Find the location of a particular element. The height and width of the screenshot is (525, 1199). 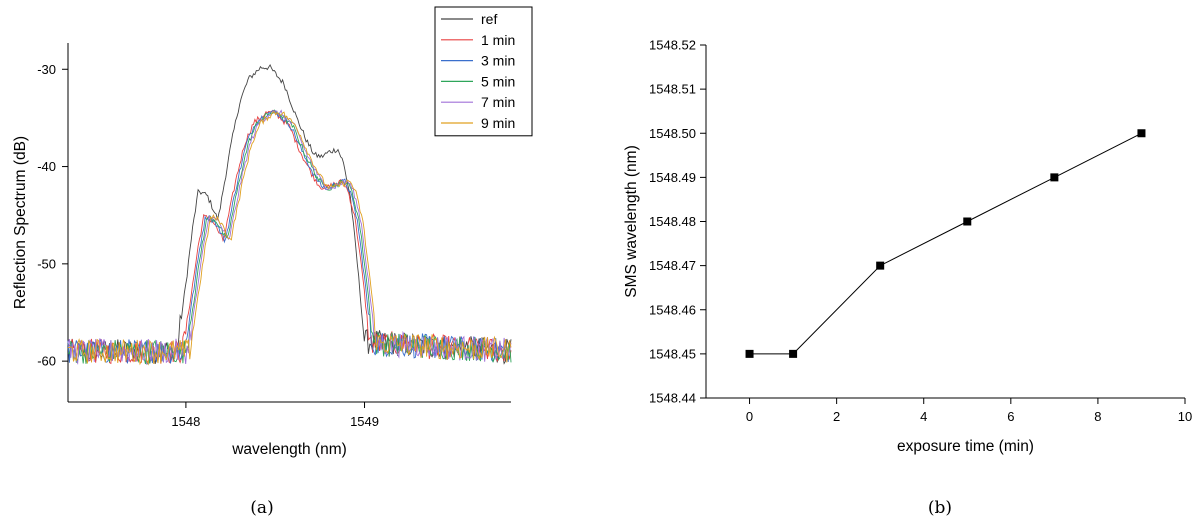

chart-a-y-tick-label: -40 is located at coordinates (46, 166).